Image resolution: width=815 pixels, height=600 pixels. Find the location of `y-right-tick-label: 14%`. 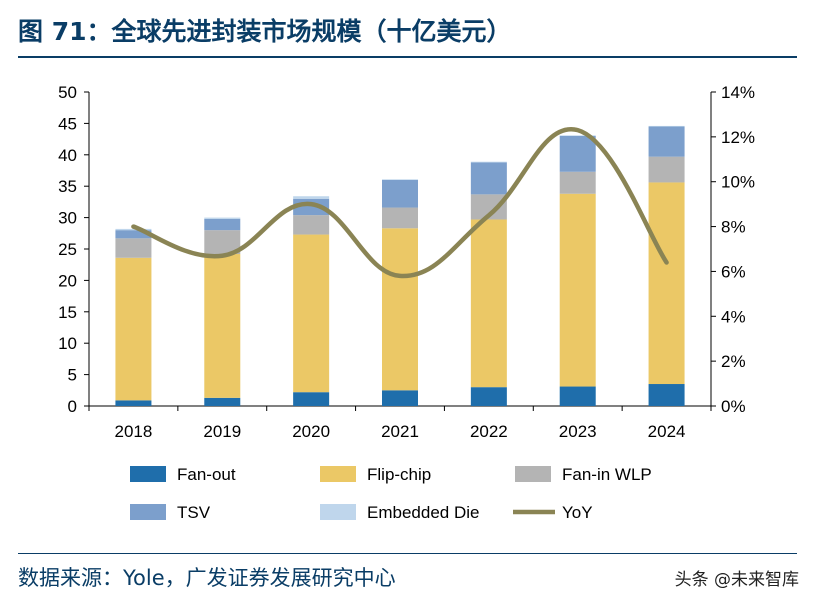

y-right-tick-label: 14% is located at coordinates (738, 92).